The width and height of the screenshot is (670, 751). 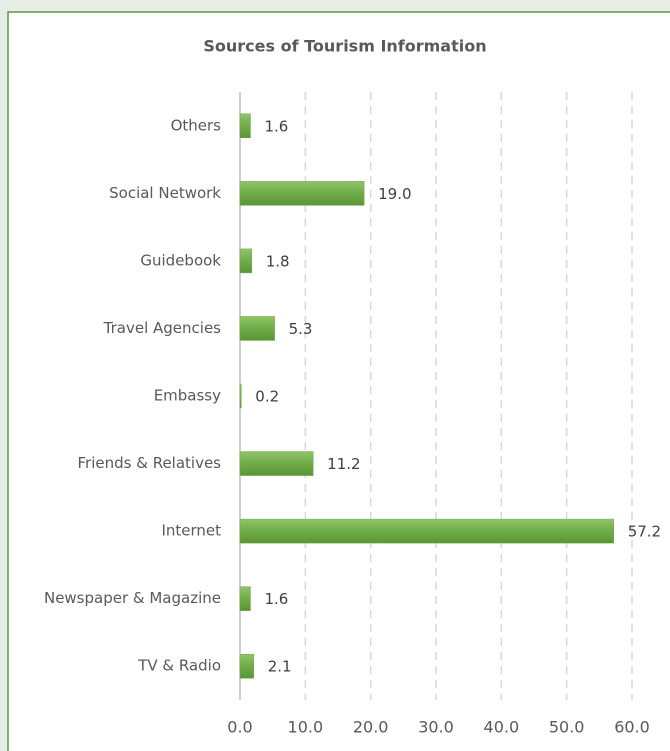 What do you see at coordinates (191, 531) in the screenshot?
I see `y-tick-label: Internet` at bounding box center [191, 531].